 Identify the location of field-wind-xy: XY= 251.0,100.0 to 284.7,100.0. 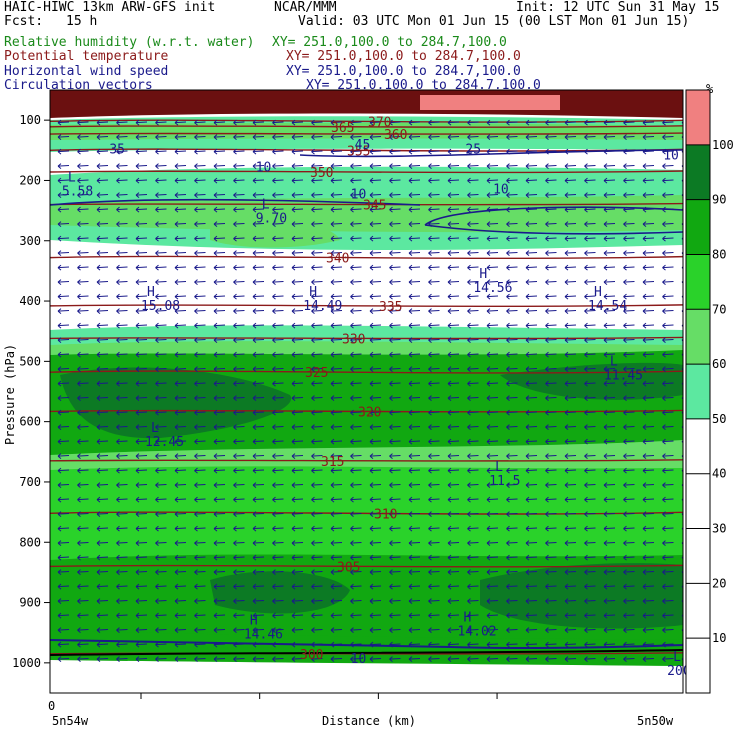
(403, 71).